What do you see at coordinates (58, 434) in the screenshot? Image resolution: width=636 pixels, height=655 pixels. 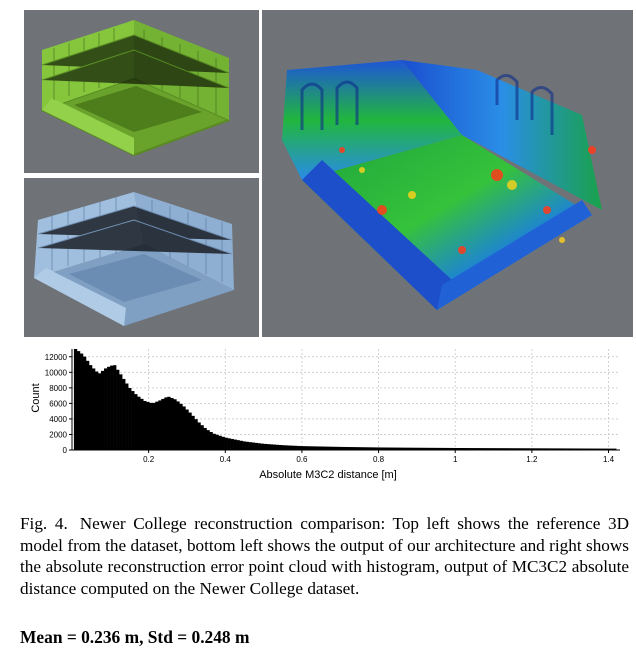 I see `y-tick-label: 2000` at bounding box center [58, 434].